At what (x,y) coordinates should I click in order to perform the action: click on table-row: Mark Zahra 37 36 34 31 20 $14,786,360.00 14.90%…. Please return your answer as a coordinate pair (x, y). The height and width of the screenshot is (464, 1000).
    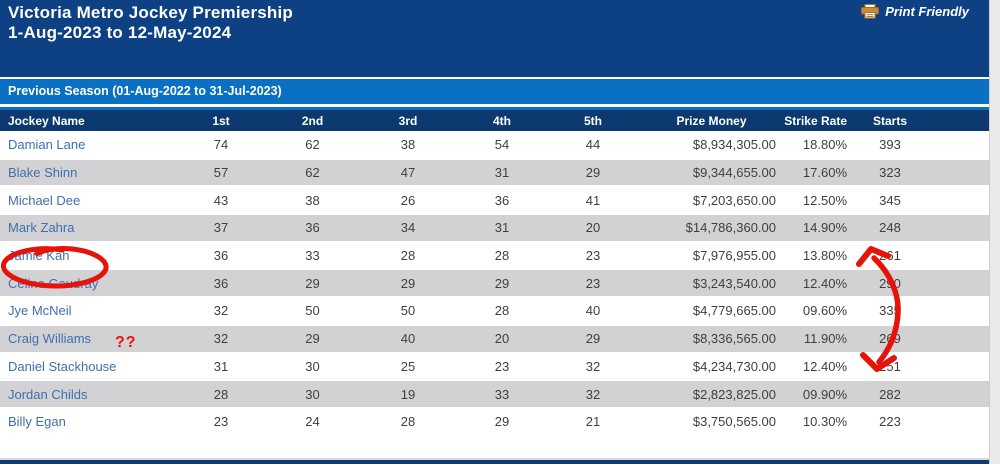
    Looking at the image, I should click on (494, 228).